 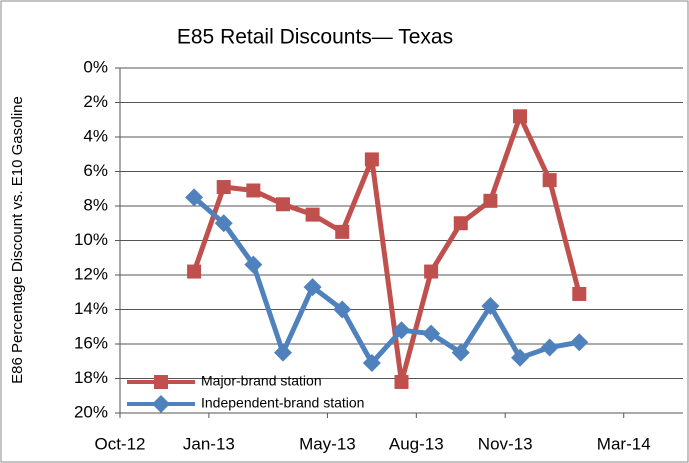 What do you see at coordinates (624, 443) in the screenshot?
I see `x-tick-label: Mar-14` at bounding box center [624, 443].